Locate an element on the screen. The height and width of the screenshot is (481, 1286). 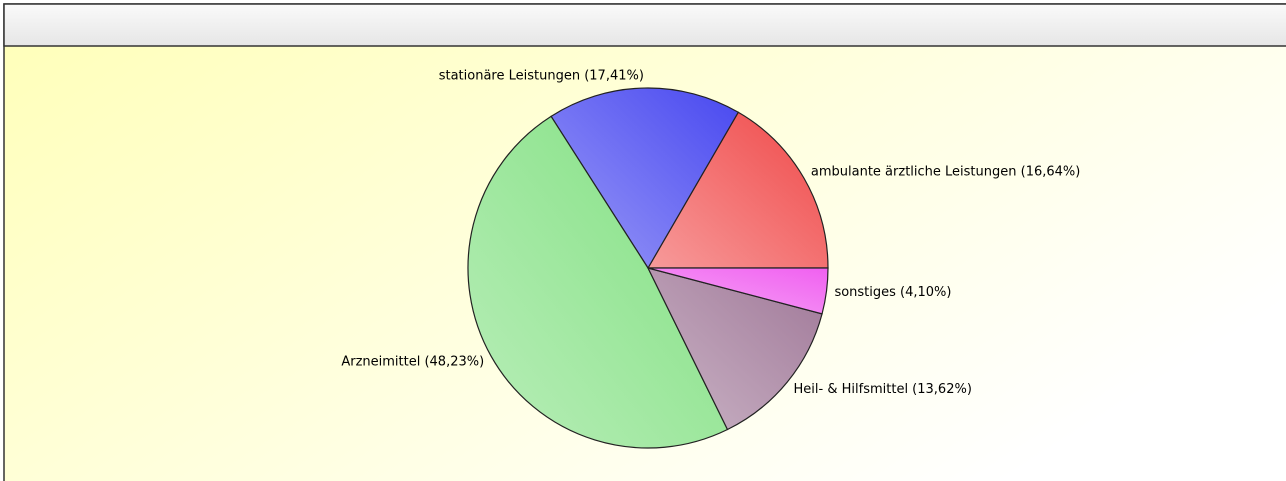
panel-header is located at coordinates (644, 25).